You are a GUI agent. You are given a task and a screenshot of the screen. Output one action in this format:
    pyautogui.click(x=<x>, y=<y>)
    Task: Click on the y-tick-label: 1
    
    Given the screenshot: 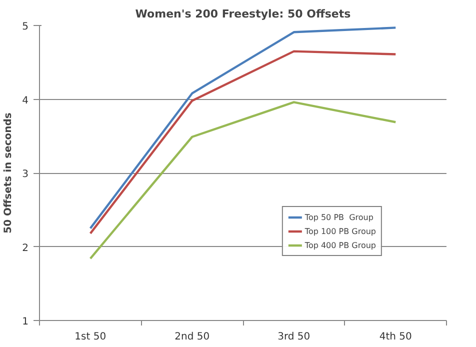 What is the action you would take?
    pyautogui.click(x=25, y=322)
    